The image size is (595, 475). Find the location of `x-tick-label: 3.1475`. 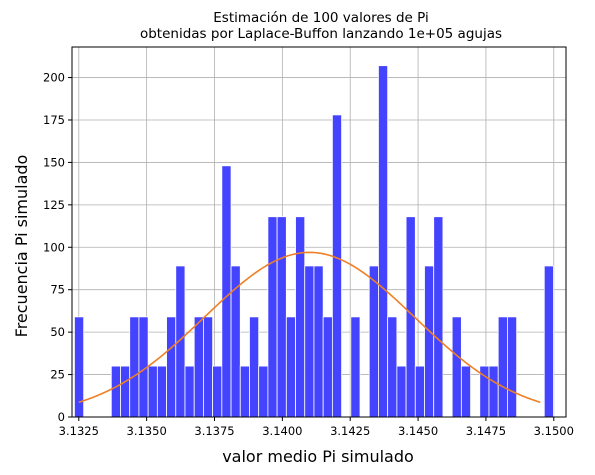

x-tick-label: 3.1475 is located at coordinates (486, 431).